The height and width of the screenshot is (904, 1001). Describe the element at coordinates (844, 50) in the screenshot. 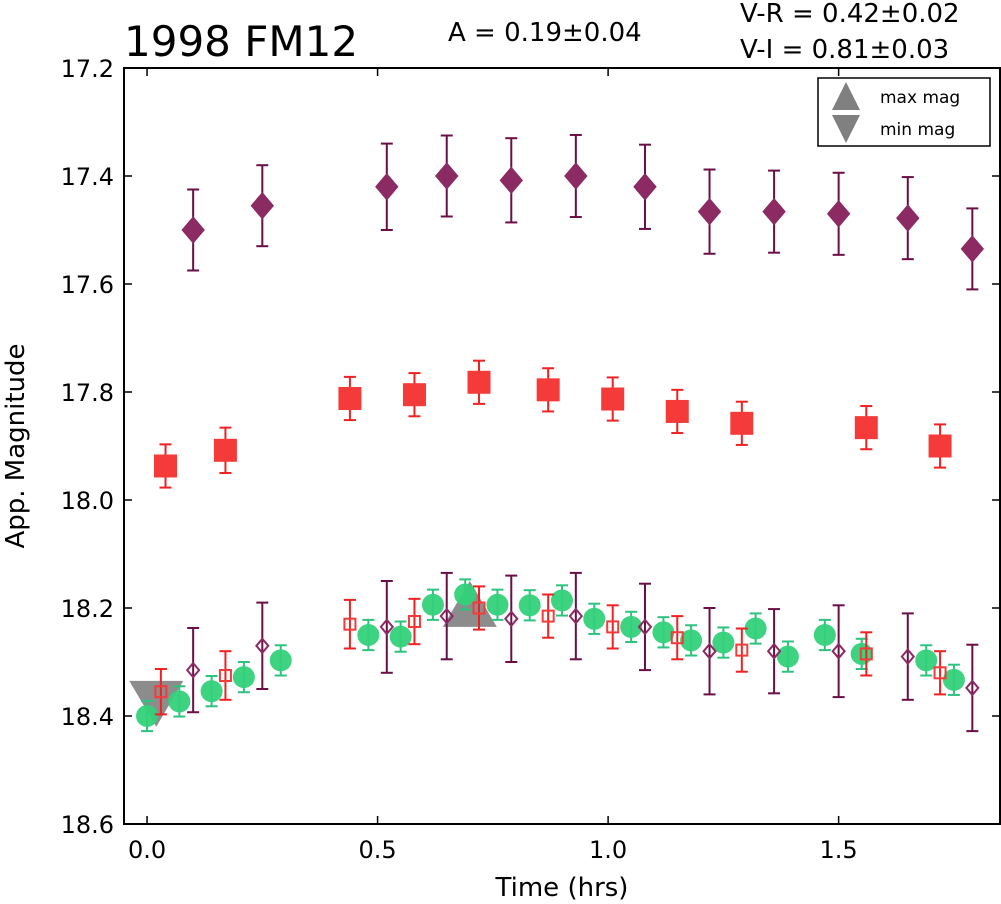

I see `v-i-color-label: V-I = 0.81±0.03` at that location.